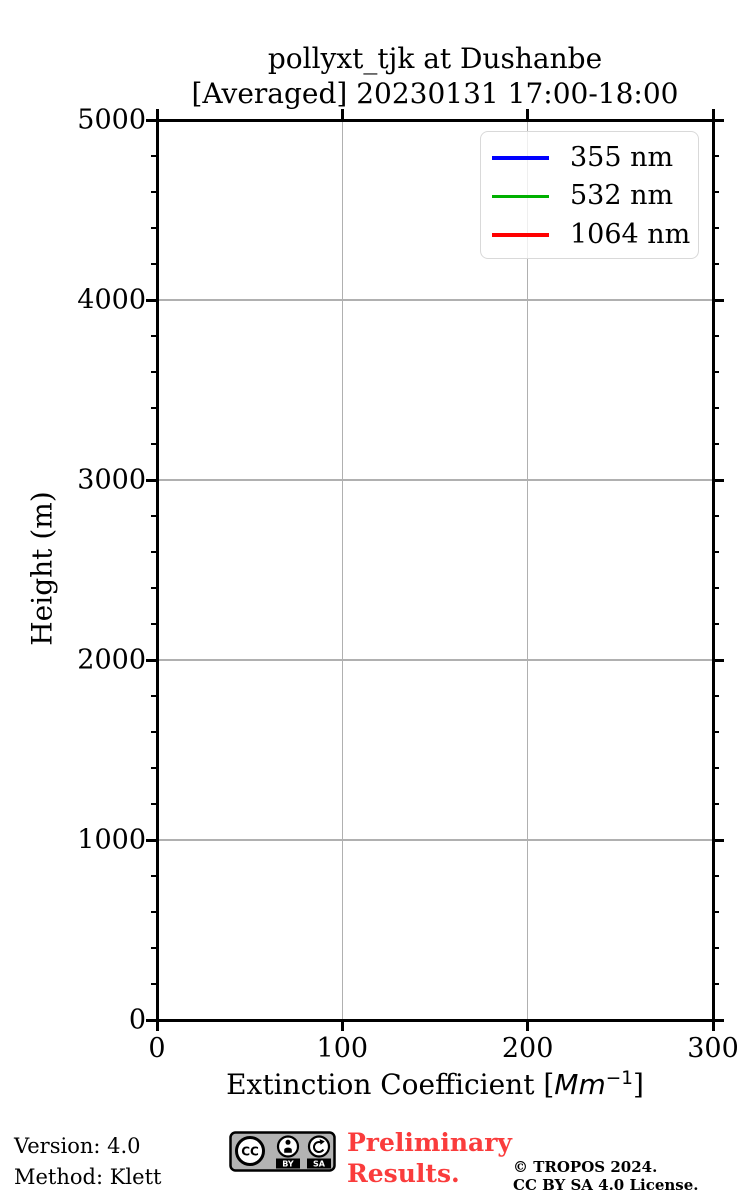 The image size is (750, 1200). Describe the element at coordinates (520, 158) in the screenshot. I see `legend-swatch-355nm` at that location.